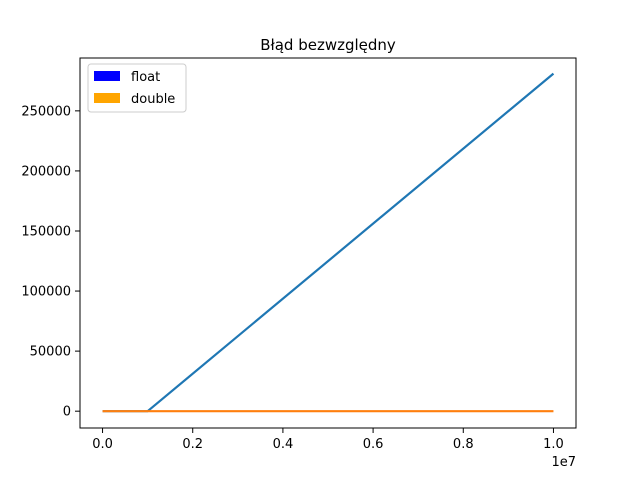  What do you see at coordinates (46, 231) in the screenshot?
I see `y-tick-label: 150000` at bounding box center [46, 231].